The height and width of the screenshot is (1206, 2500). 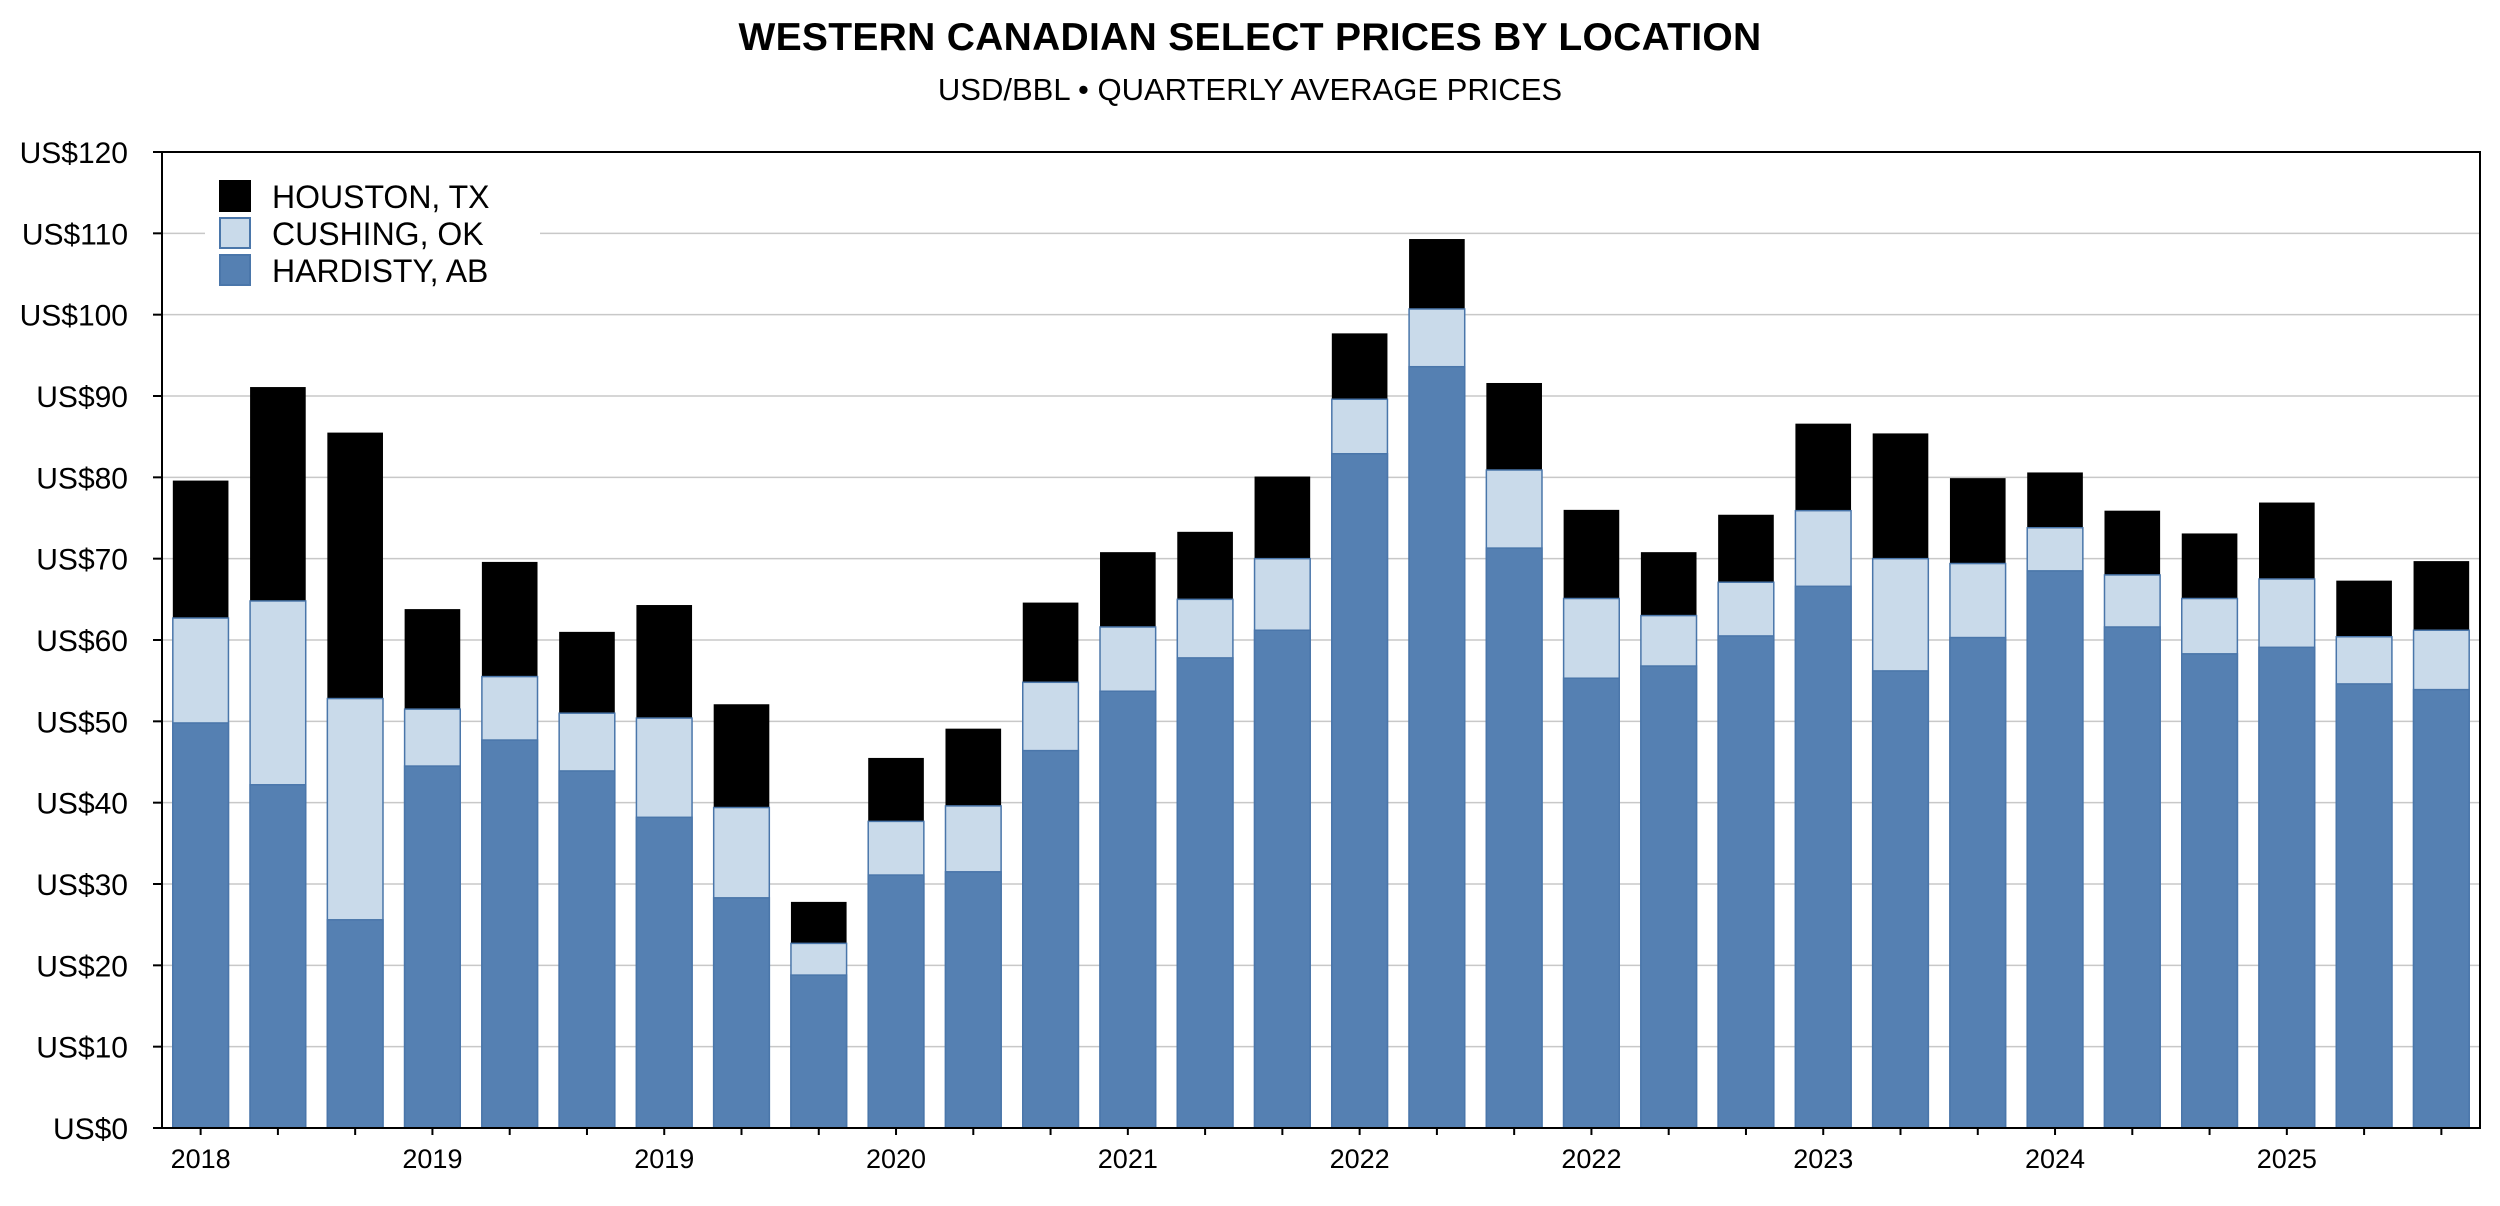 I want to click on y-tick-label: US$20, so click(x=82, y=966).